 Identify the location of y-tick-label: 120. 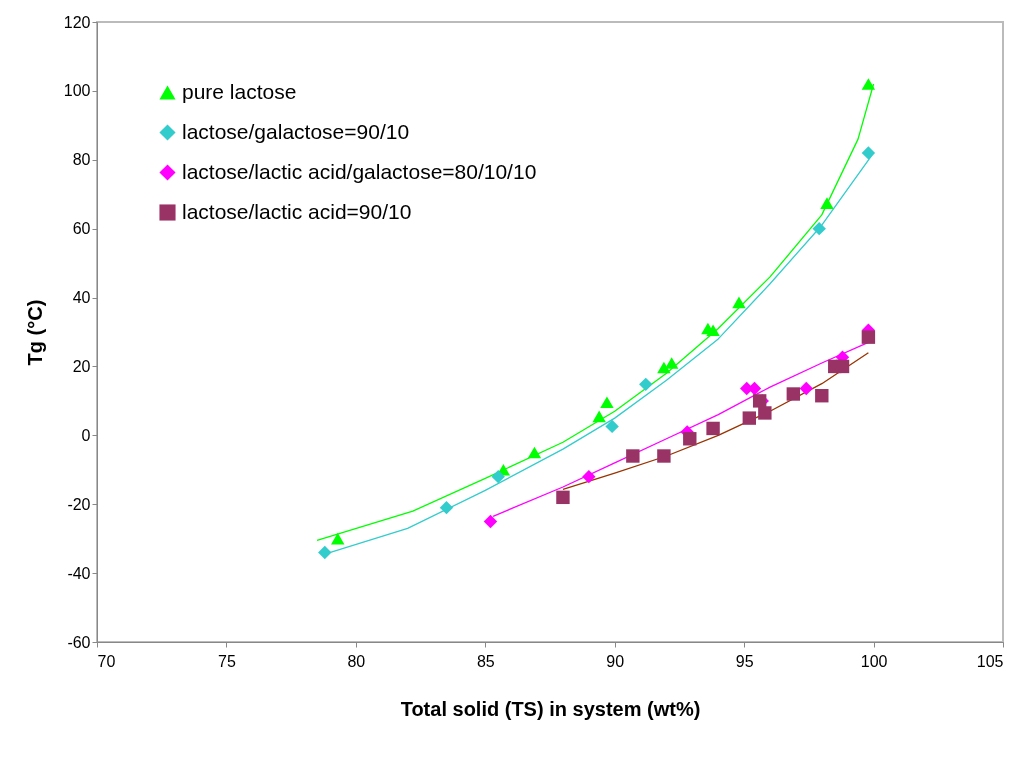
(77, 22).